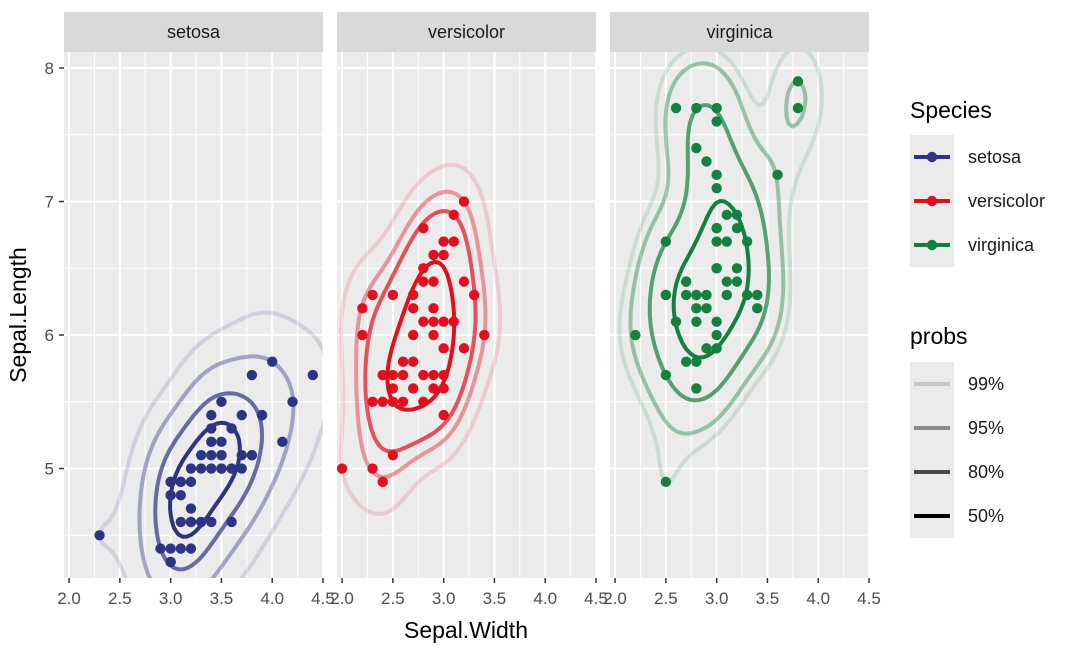 Image resolution: width=1080 pixels, height=654 pixels. I want to click on legend-item-versicolor: versicolor, so click(977, 201).